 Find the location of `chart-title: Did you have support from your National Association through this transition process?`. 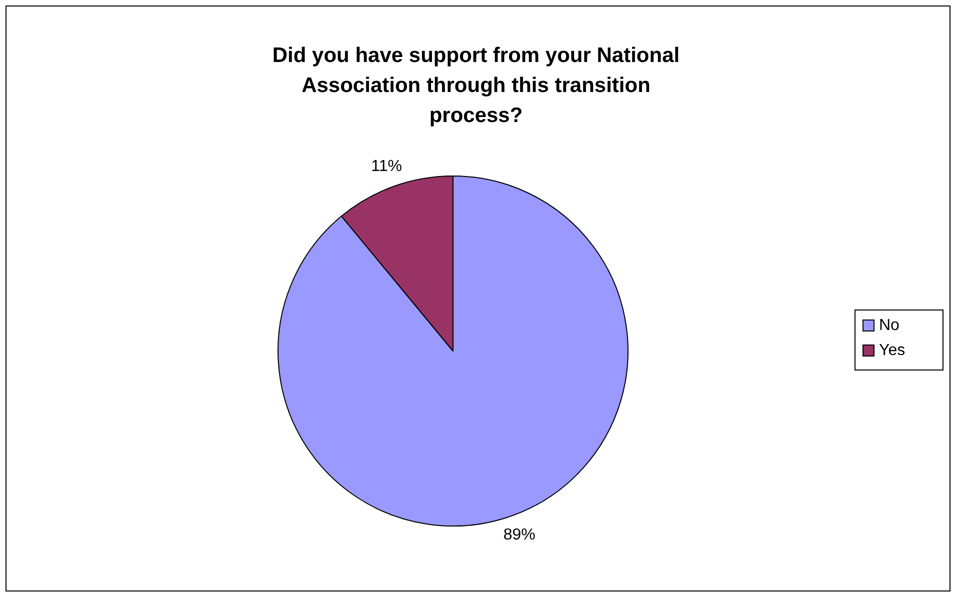

chart-title: Did you have support from your National Association through this transition process? is located at coordinates (476, 85).